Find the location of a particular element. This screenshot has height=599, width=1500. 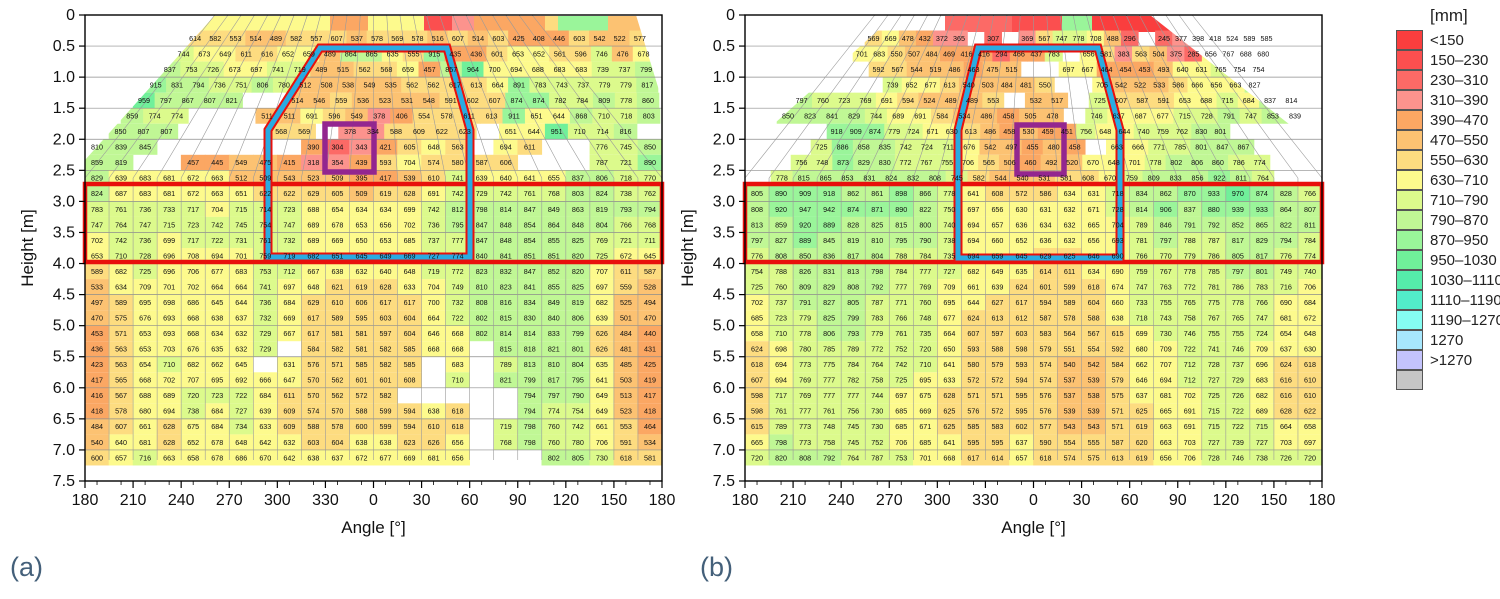

cell-value: 641 is located at coordinates (973, 193).